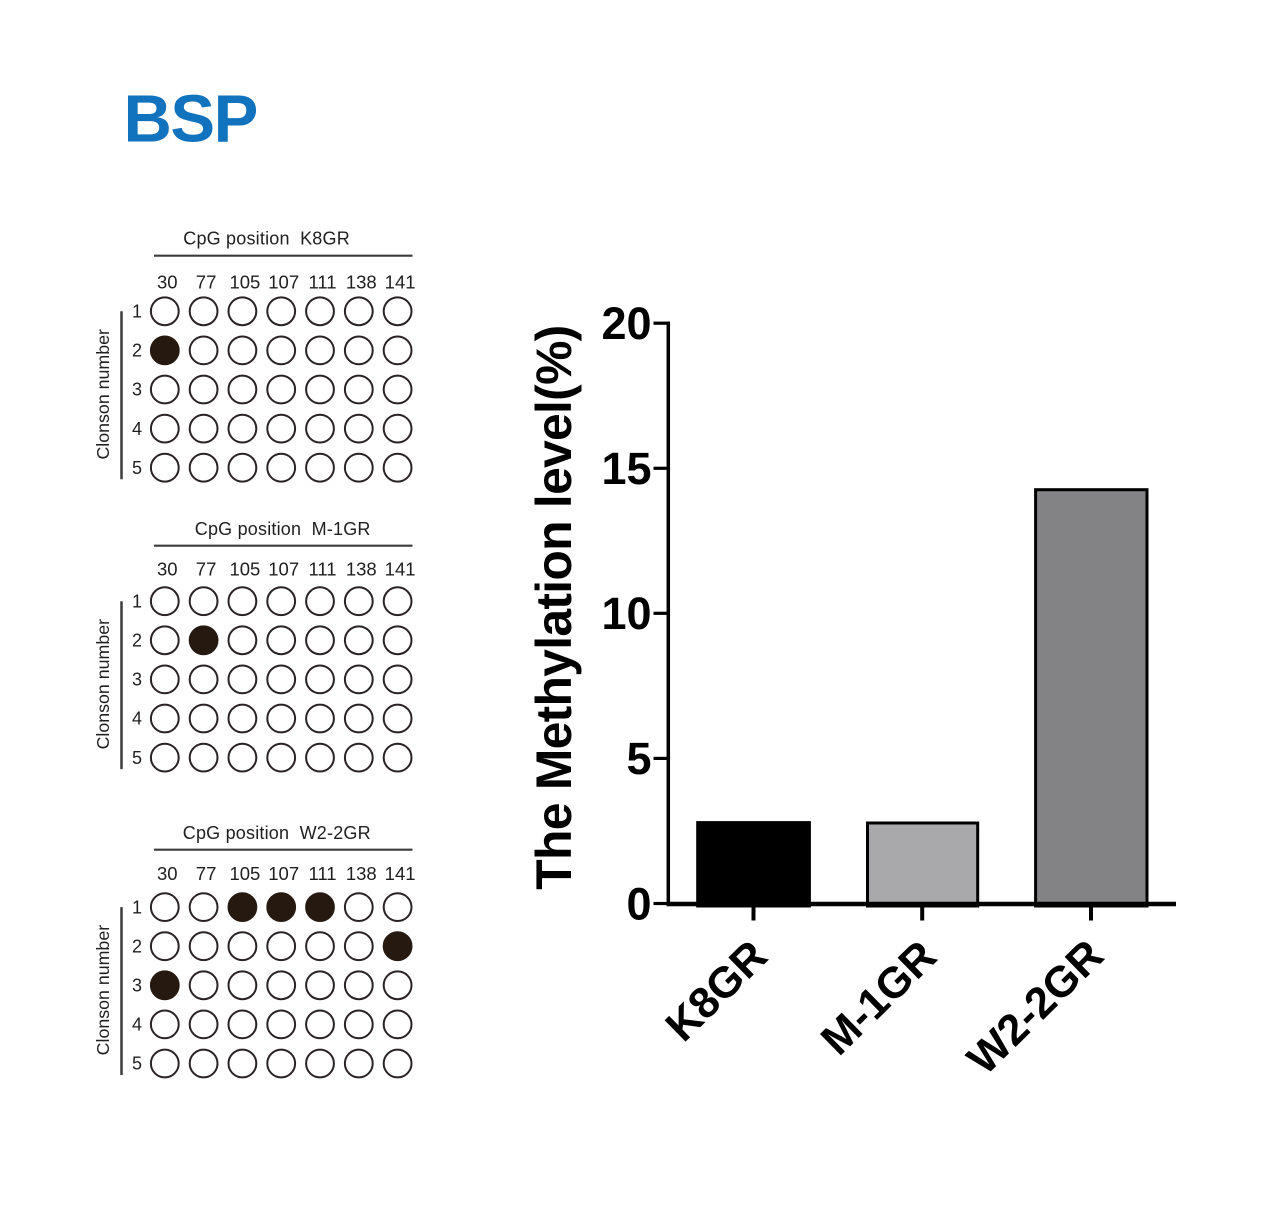 This screenshot has width=1267, height=1212. Describe the element at coordinates (554, 607) in the screenshot. I see `svg-text: The Methylation level(%)` at that location.